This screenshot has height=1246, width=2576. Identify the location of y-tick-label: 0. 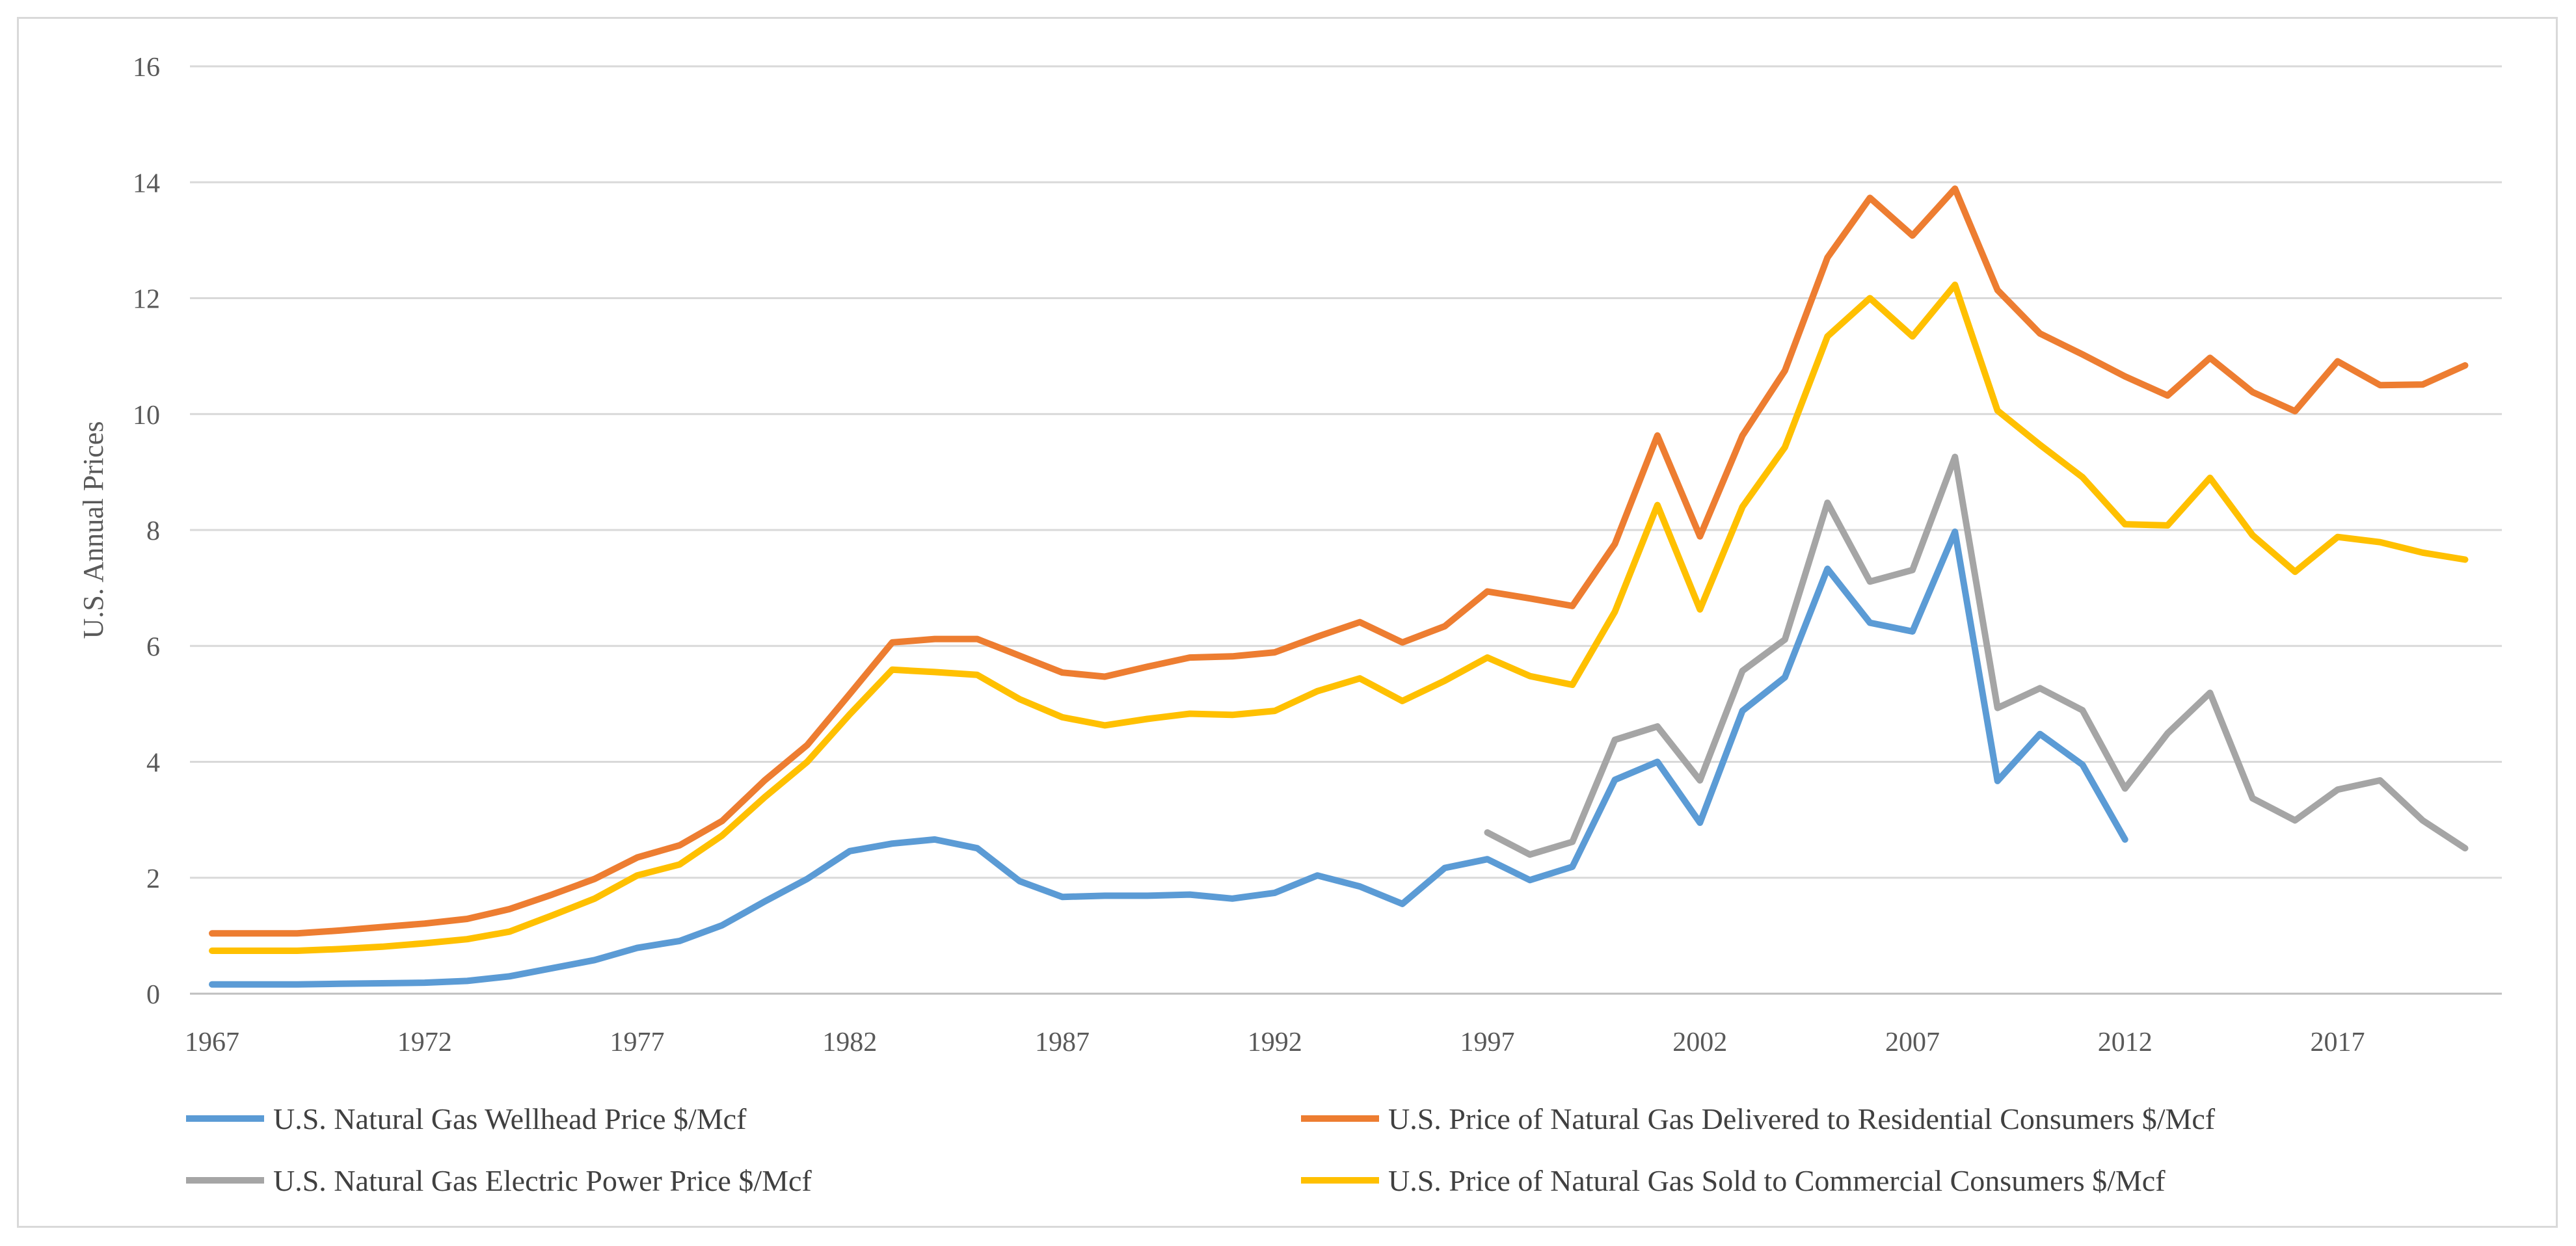
(153, 995).